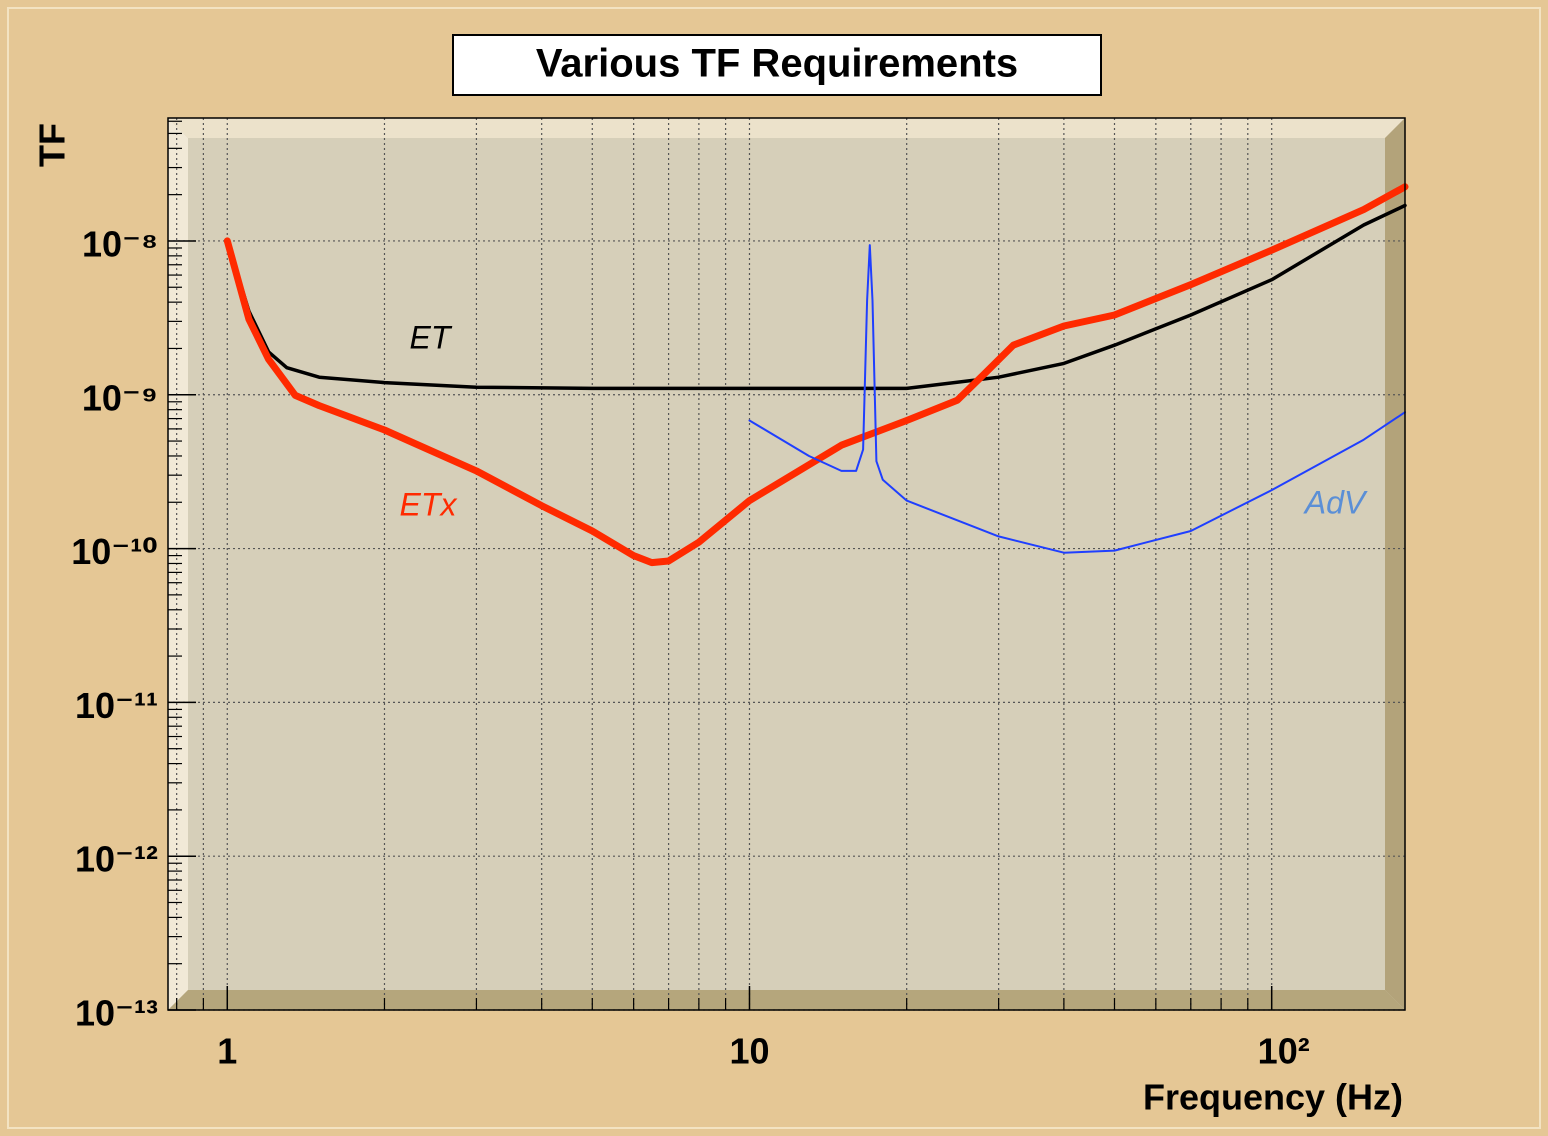 Image resolution: width=1548 pixels, height=1136 pixels. Describe the element at coordinates (227, 1051) in the screenshot. I see `x-tick-label: 1` at that location.